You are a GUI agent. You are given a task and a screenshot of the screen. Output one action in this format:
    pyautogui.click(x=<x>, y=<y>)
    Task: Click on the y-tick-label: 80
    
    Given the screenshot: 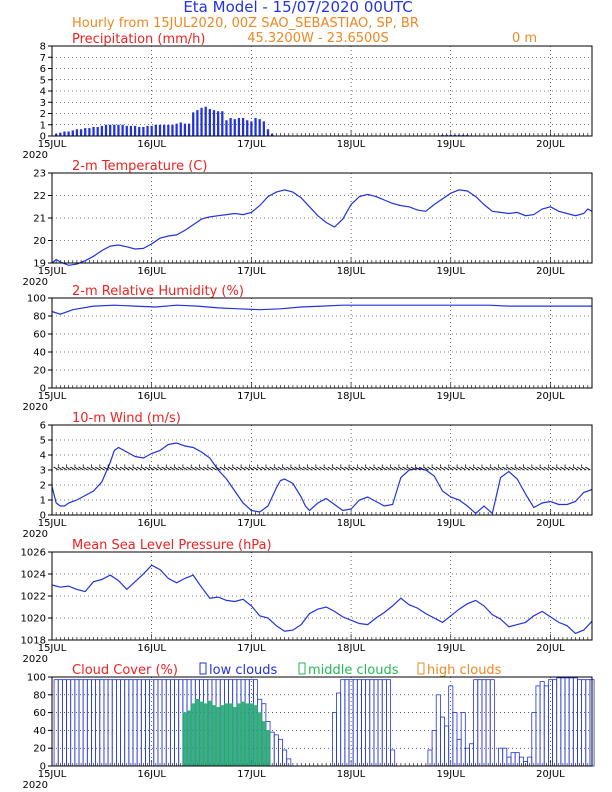 What is the action you would take?
    pyautogui.click(x=39, y=695)
    